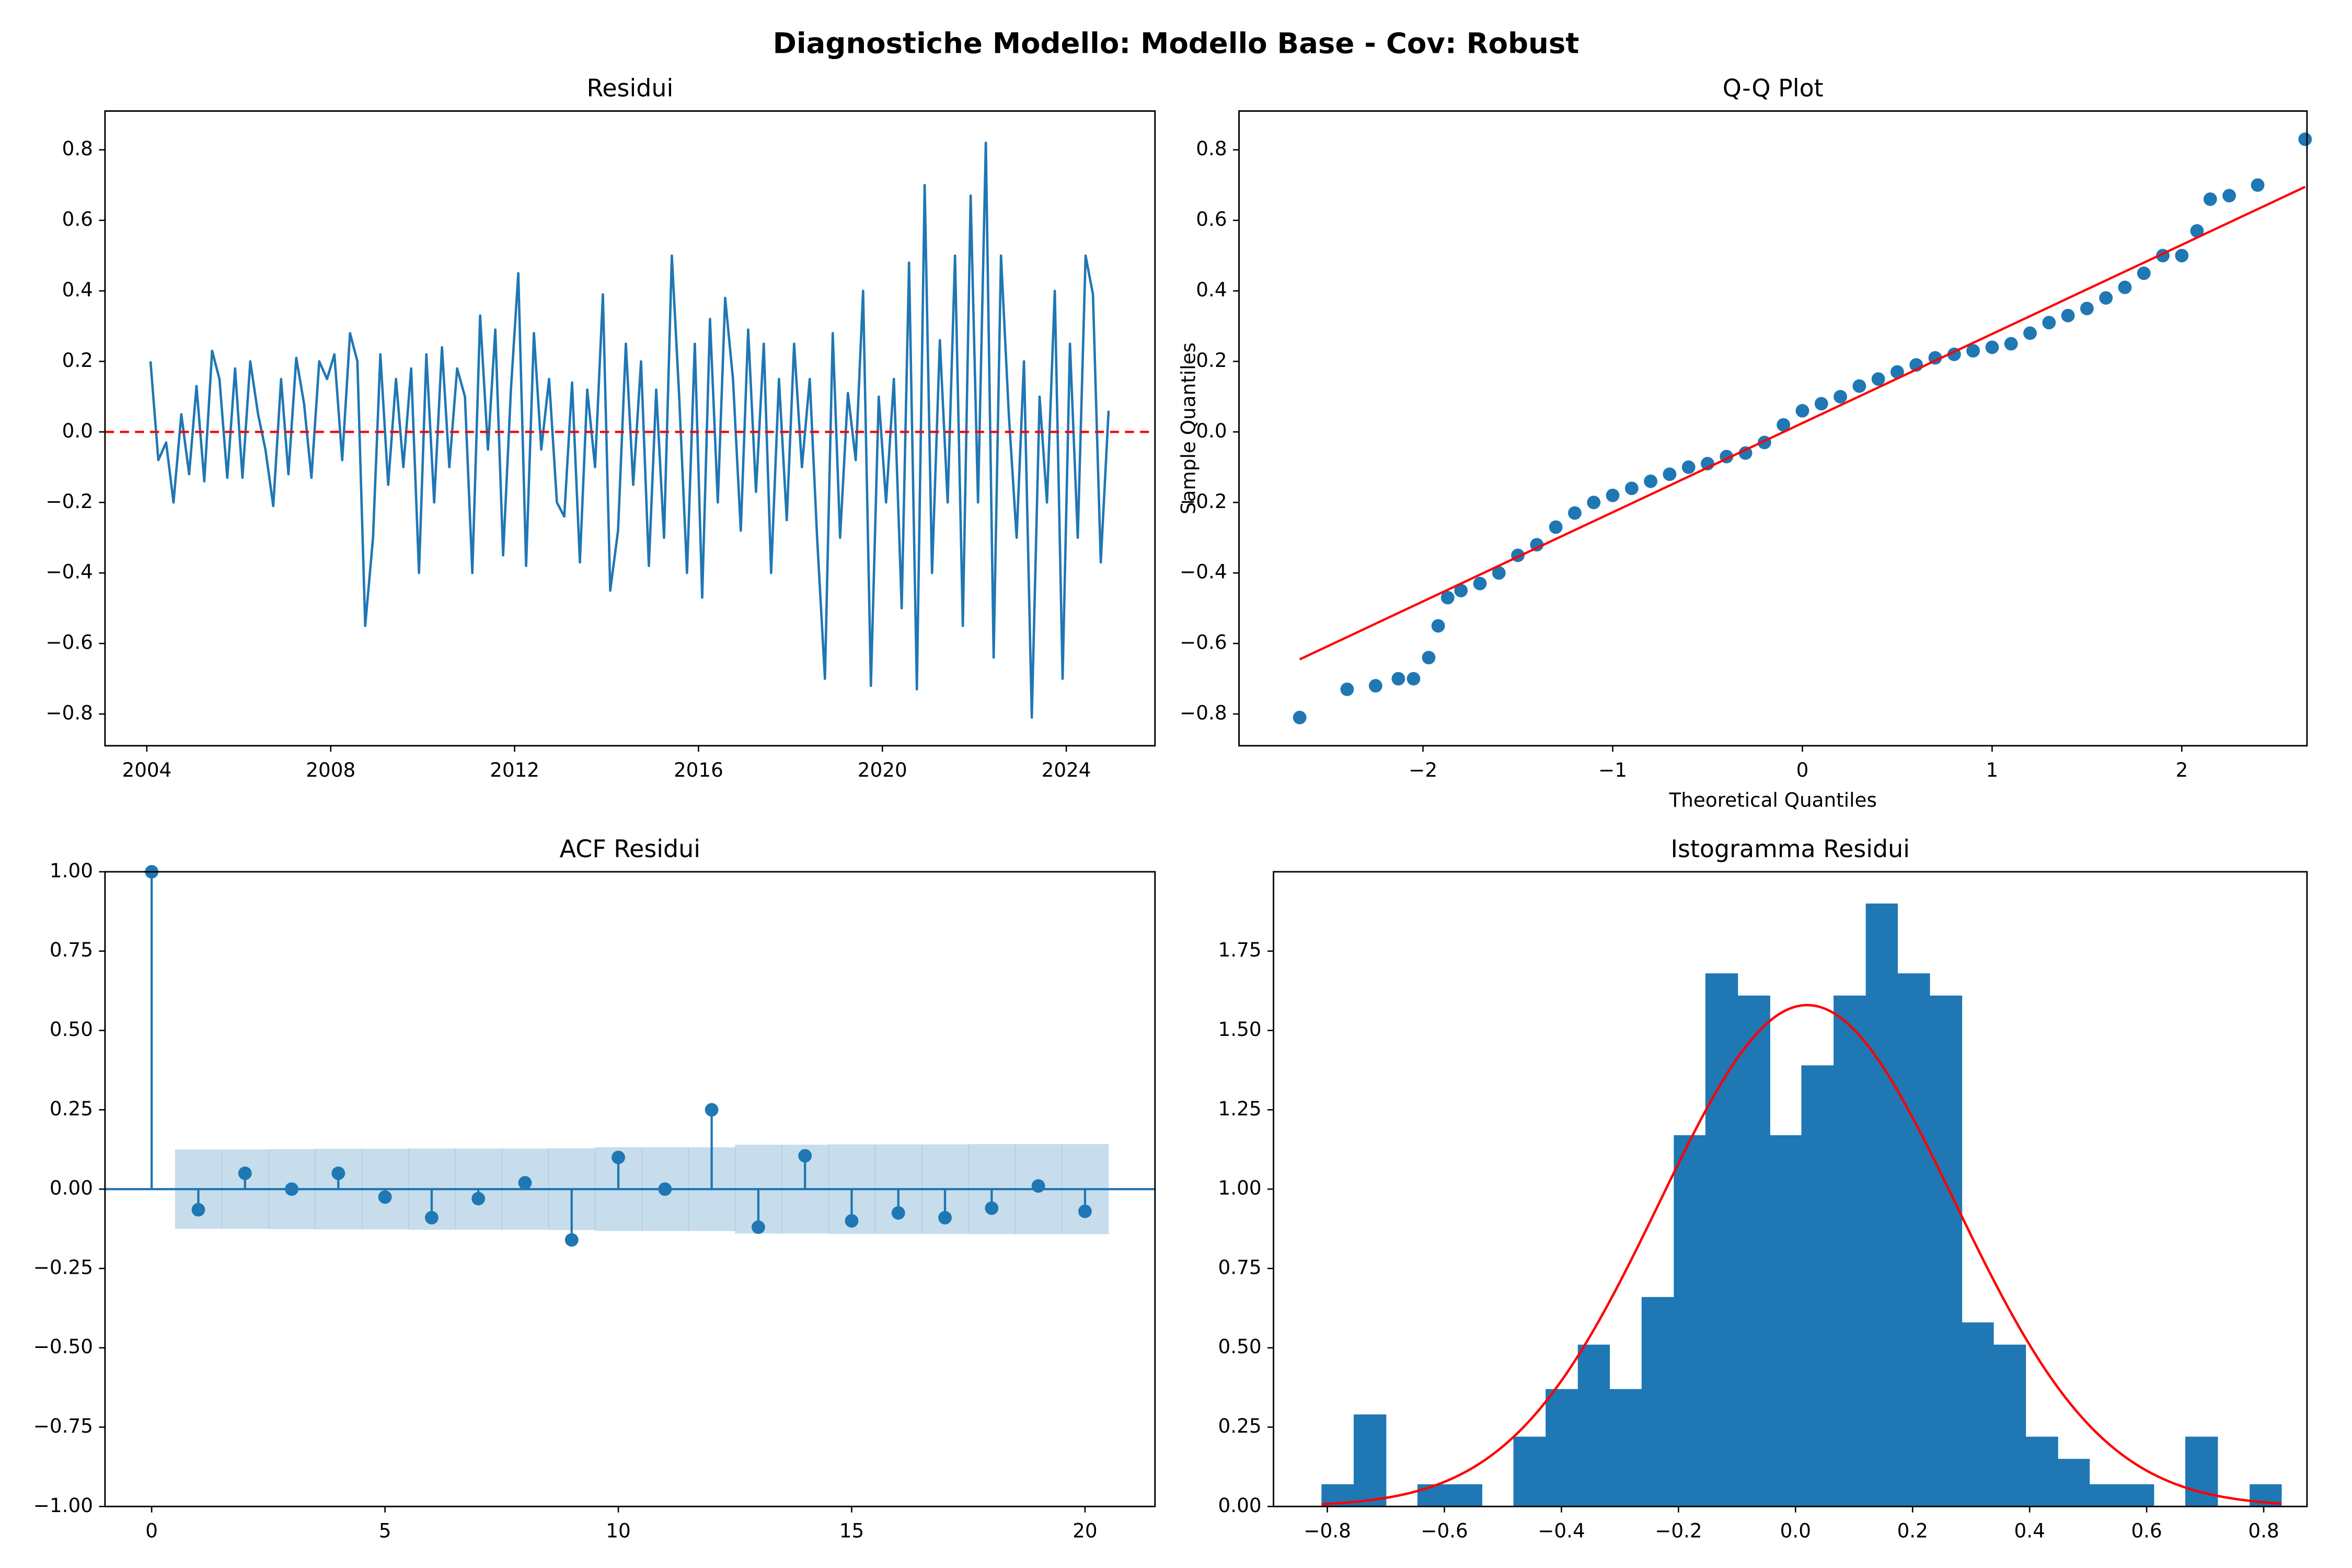 The image size is (2352, 1568). I want to click on y-tick-label: 0.2, so click(77, 360).